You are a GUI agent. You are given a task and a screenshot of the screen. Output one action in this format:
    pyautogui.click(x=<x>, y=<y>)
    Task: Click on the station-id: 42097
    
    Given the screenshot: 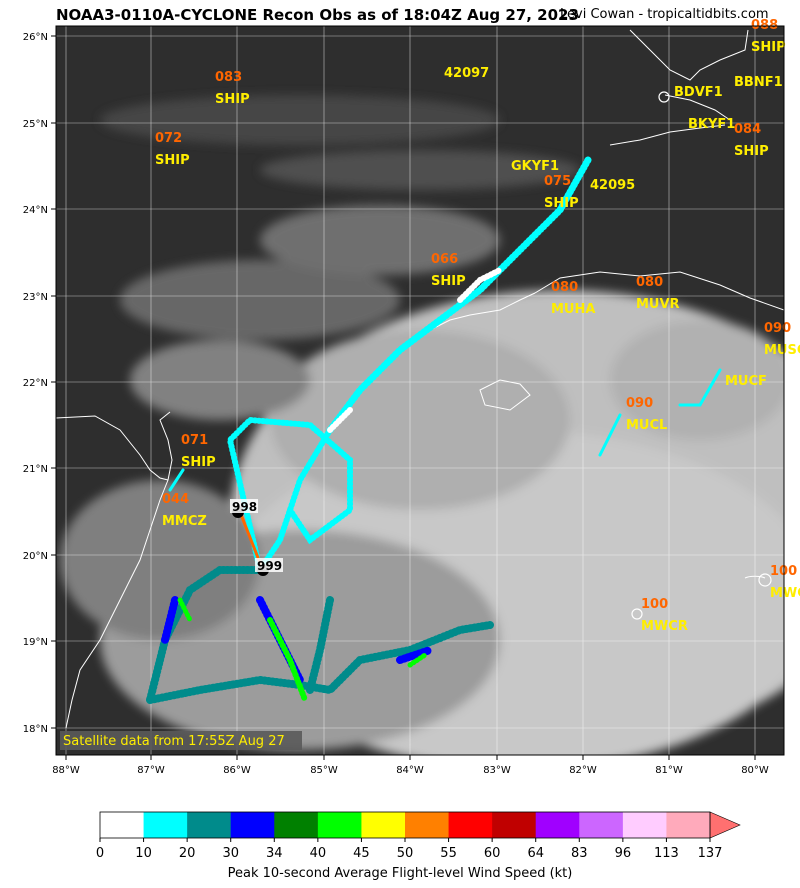 What is the action you would take?
    pyautogui.click(x=466, y=73)
    